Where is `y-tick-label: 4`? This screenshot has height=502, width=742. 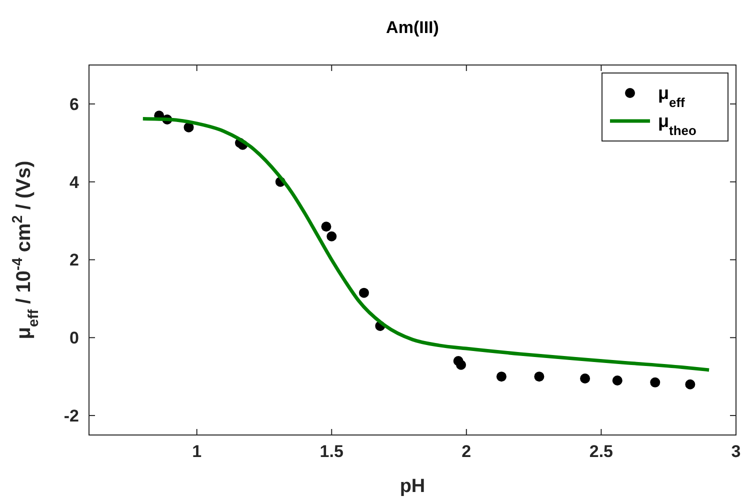 y-tick-label: 4 is located at coordinates (75, 182).